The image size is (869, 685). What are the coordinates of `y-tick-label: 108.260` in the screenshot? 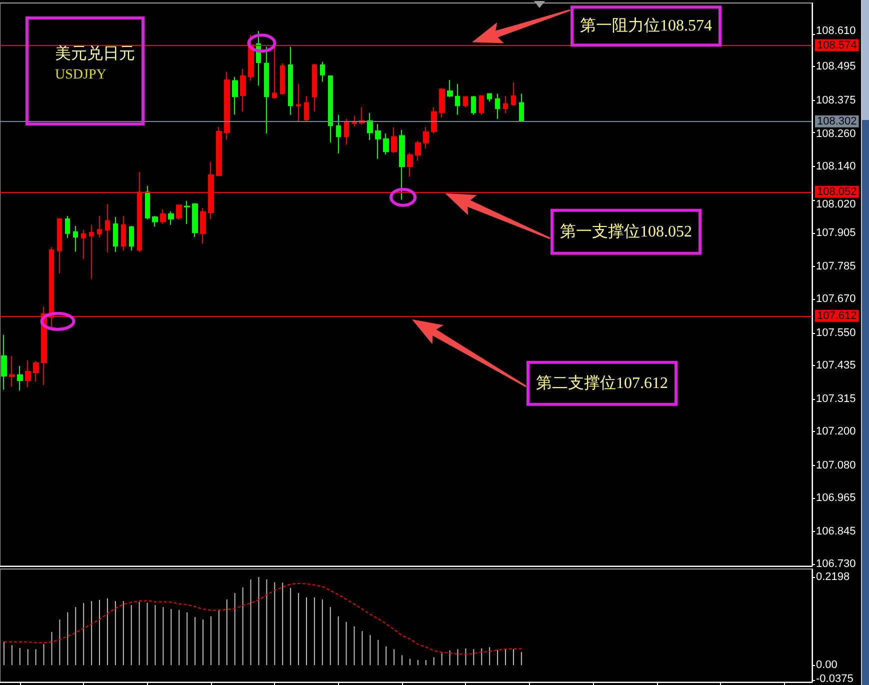 It's located at (836, 134).